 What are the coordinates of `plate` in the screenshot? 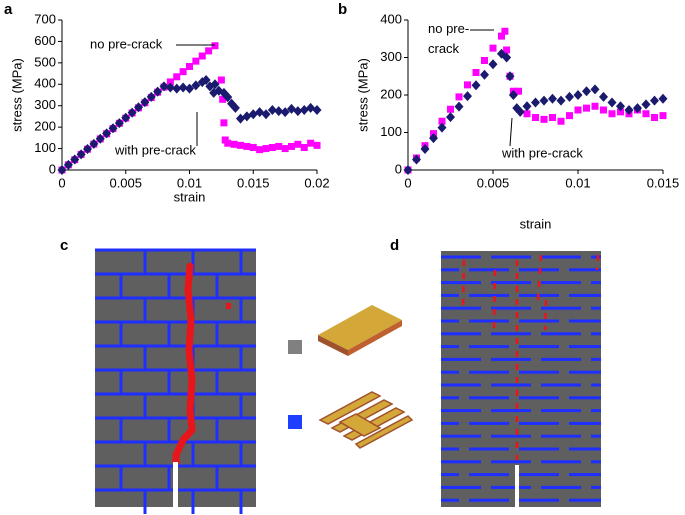 It's located at (360, 327).